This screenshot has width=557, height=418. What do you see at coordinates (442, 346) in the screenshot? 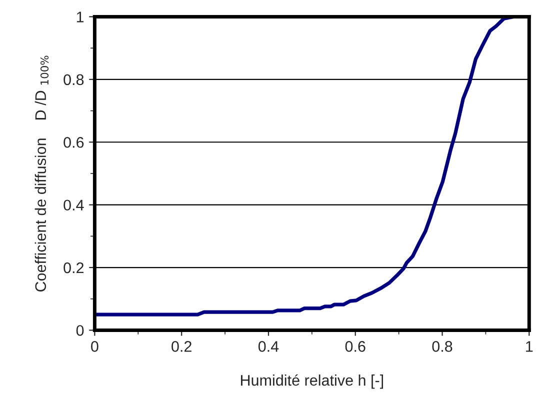
I see `x-tick-label: 0.8` at bounding box center [442, 346].